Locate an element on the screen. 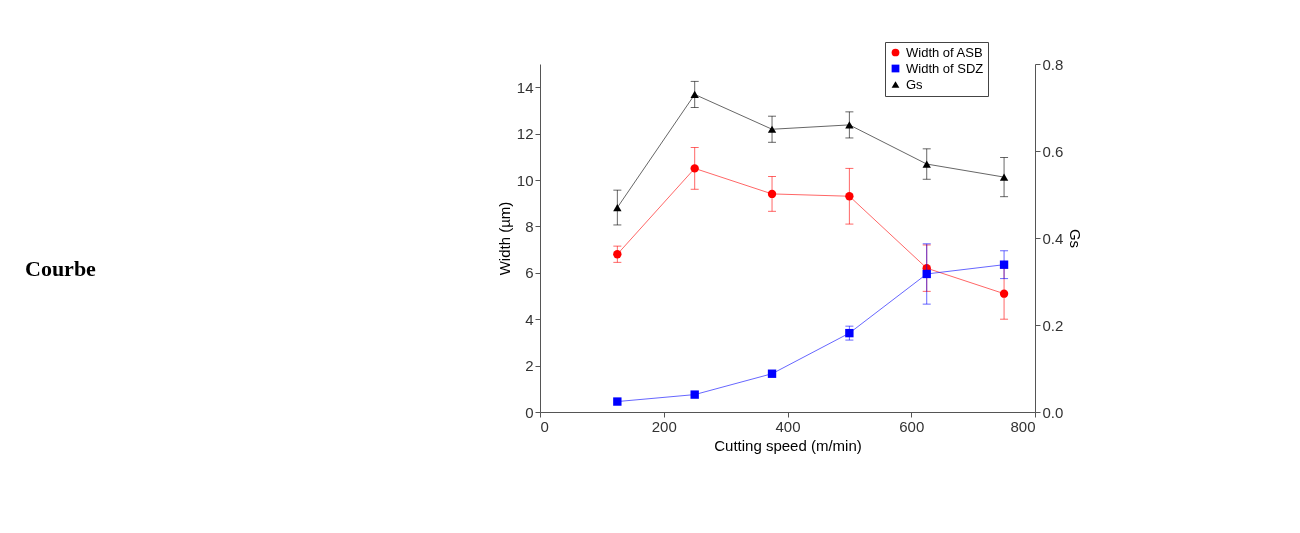 The height and width of the screenshot is (533, 1300). y2-tick-label: 0.0 is located at coordinates (1053, 412).